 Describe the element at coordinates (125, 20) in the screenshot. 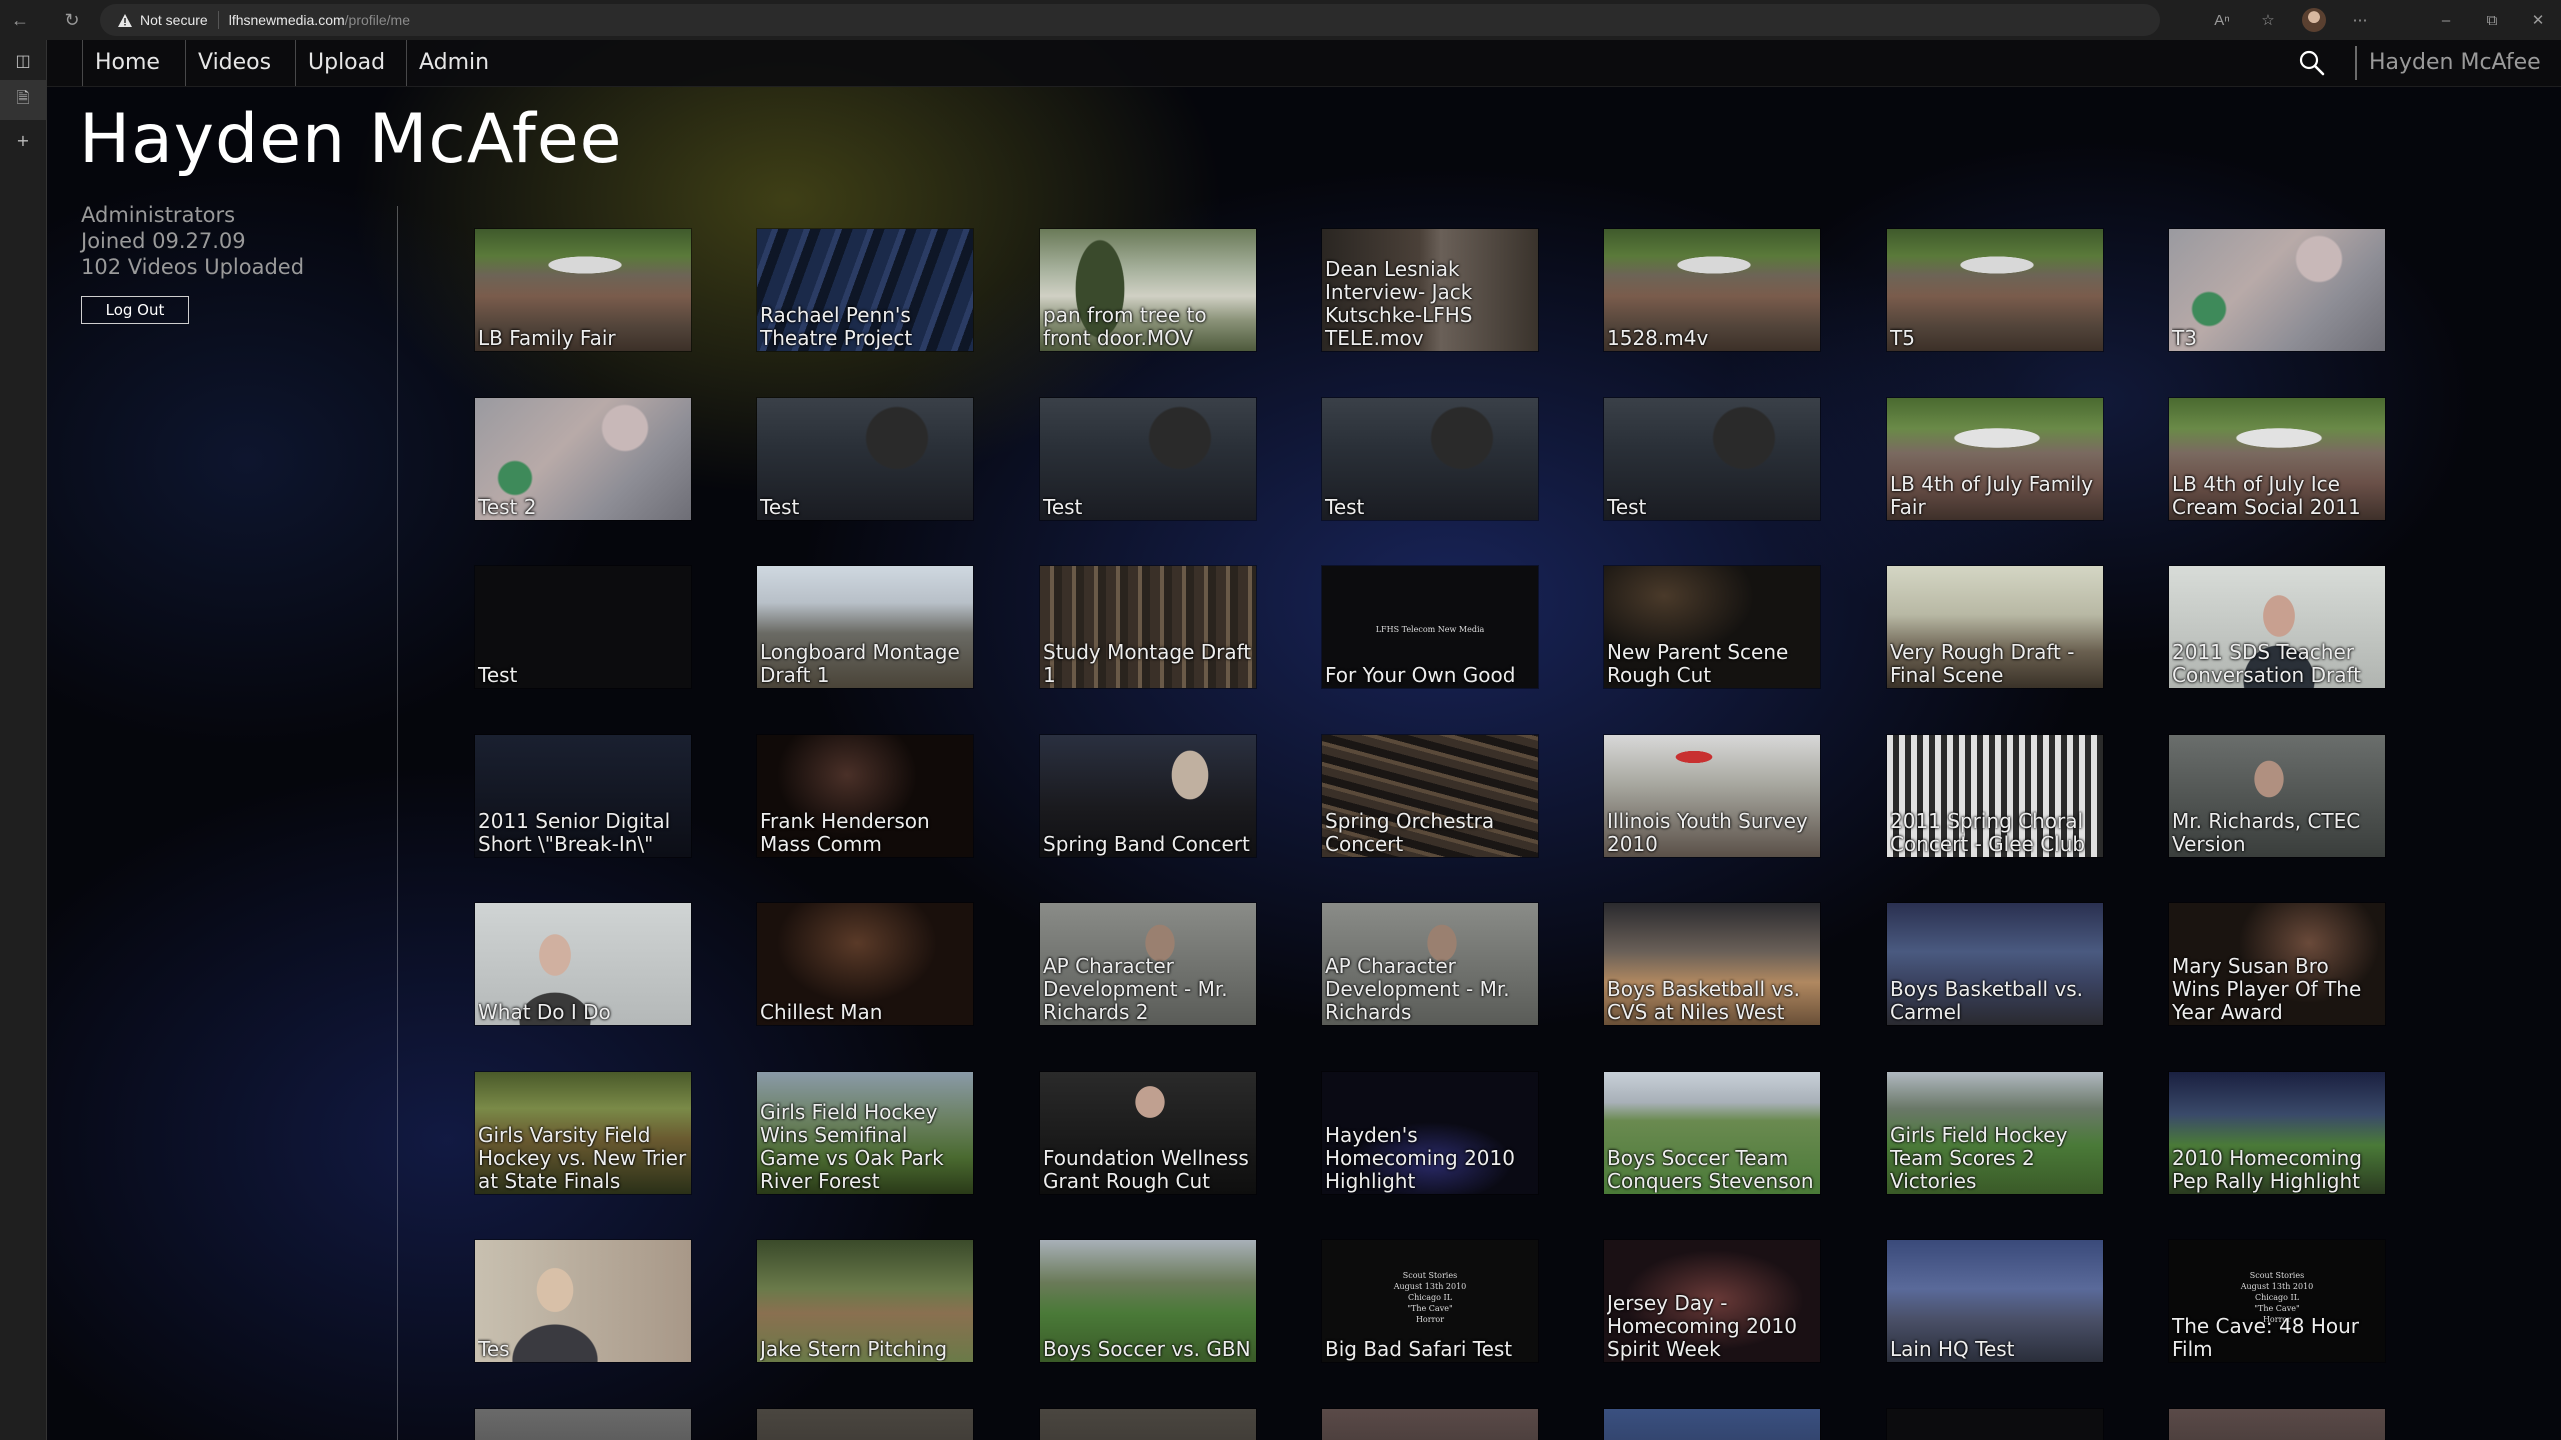

I see `warning-icon` at that location.